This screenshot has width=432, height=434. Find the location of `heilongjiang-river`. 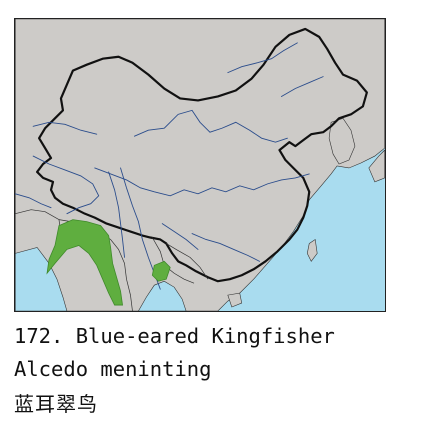

heilongjiang-river is located at coordinates (262, 58).